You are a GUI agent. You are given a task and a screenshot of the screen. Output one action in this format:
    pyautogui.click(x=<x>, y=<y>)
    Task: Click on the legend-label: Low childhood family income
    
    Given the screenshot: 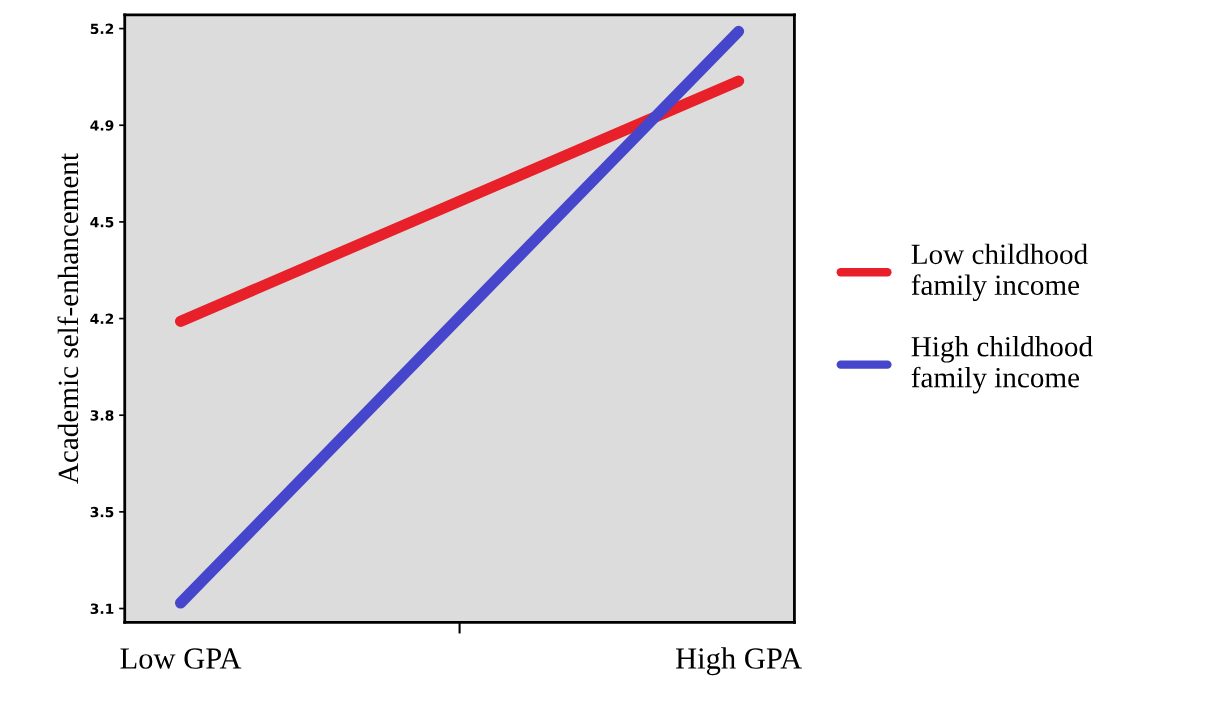 What is the action you would take?
    pyautogui.click(x=999, y=272)
    